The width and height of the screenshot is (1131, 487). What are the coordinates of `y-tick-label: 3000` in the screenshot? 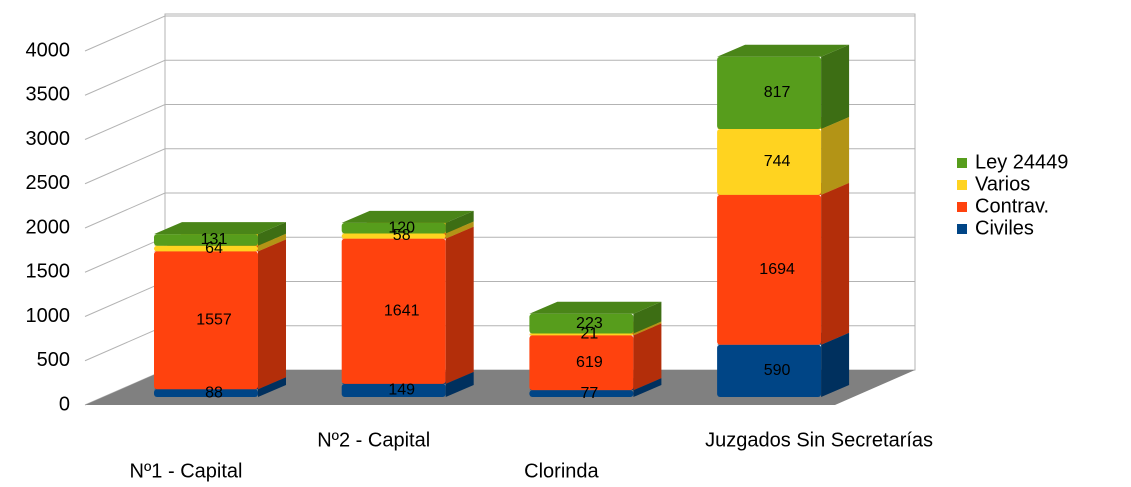 It's located at (48, 139).